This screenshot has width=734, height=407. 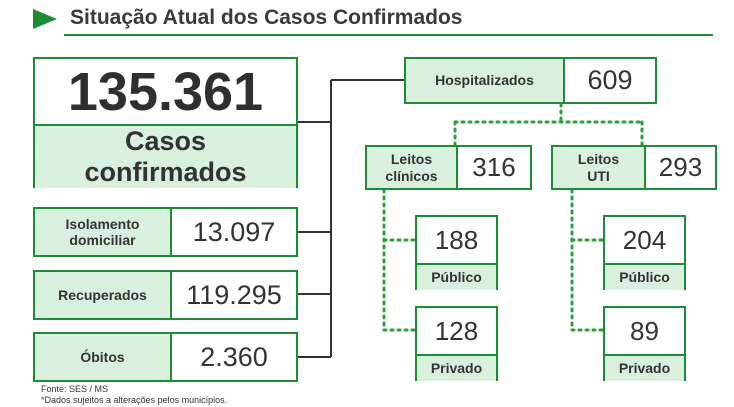 I want to click on icu-beds-card: Leitos UTI 293, so click(x=634, y=167).